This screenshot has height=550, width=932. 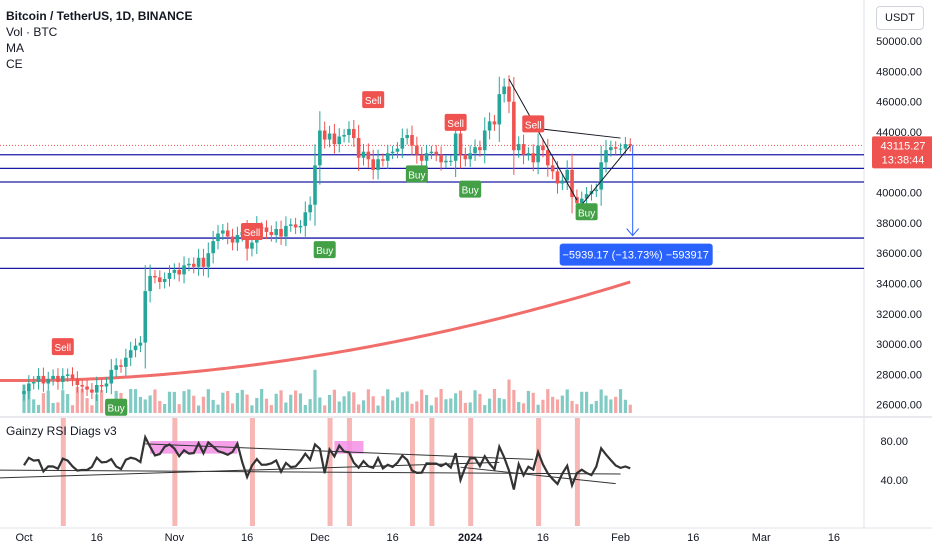 What do you see at coordinates (392, 538) in the screenshot?
I see `time-tick-label: 16` at bounding box center [392, 538].